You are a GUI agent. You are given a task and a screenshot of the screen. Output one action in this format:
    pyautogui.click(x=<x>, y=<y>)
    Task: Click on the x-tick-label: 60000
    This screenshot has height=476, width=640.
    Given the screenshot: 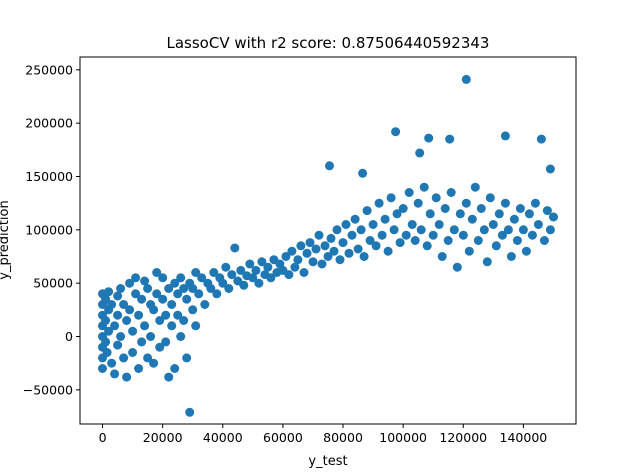 What is the action you would take?
    pyautogui.click(x=283, y=437)
    